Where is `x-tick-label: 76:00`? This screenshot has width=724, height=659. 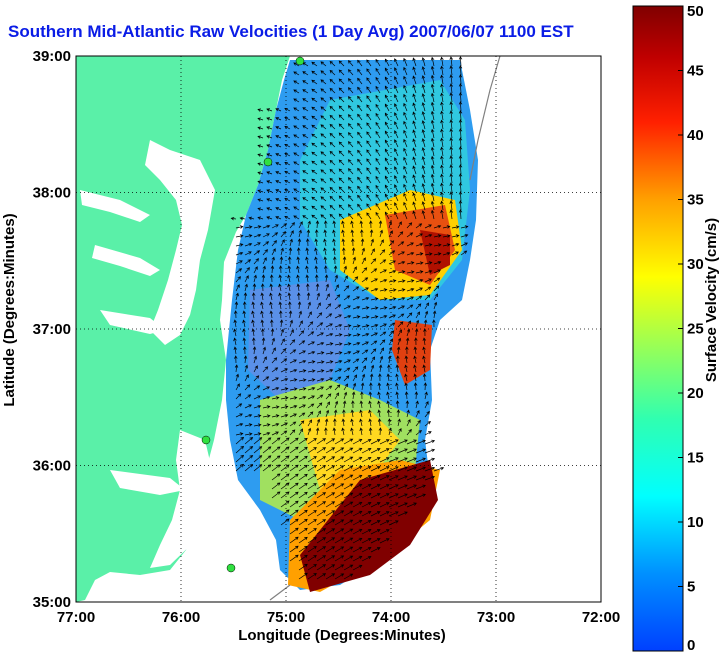 x-tick-label: 76:00 is located at coordinates (181, 617).